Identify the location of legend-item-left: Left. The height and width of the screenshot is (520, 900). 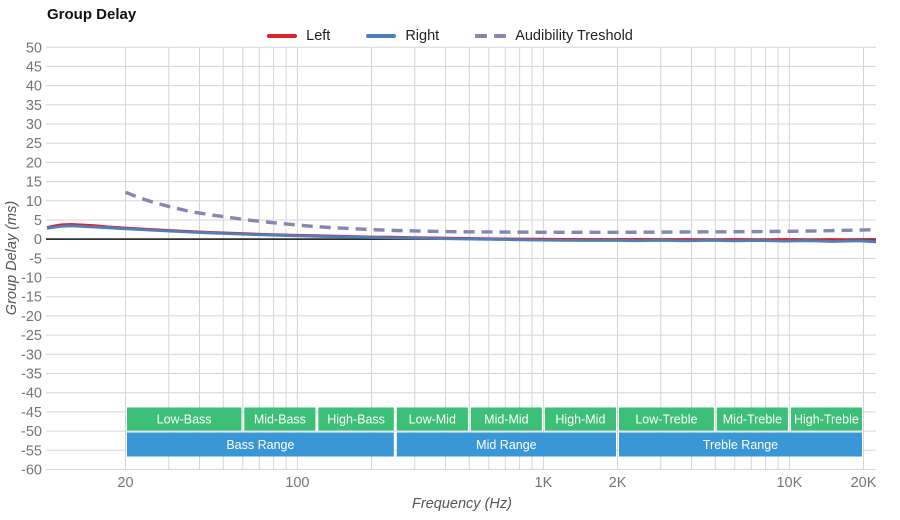
(298, 36).